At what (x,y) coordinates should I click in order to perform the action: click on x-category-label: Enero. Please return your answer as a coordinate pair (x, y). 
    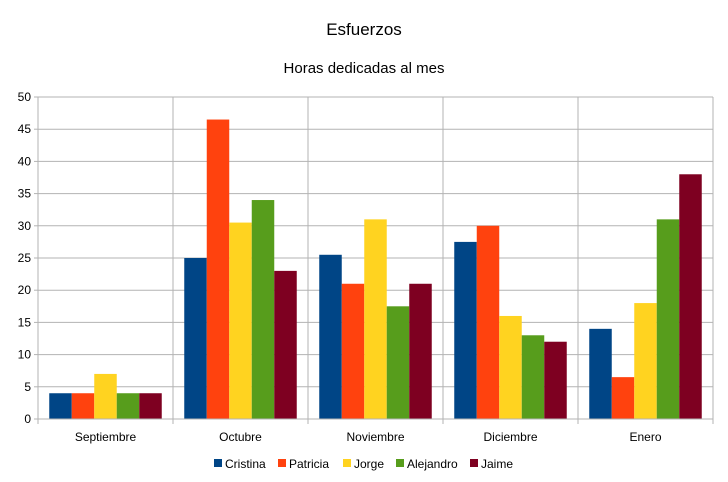
    Looking at the image, I should click on (645, 437).